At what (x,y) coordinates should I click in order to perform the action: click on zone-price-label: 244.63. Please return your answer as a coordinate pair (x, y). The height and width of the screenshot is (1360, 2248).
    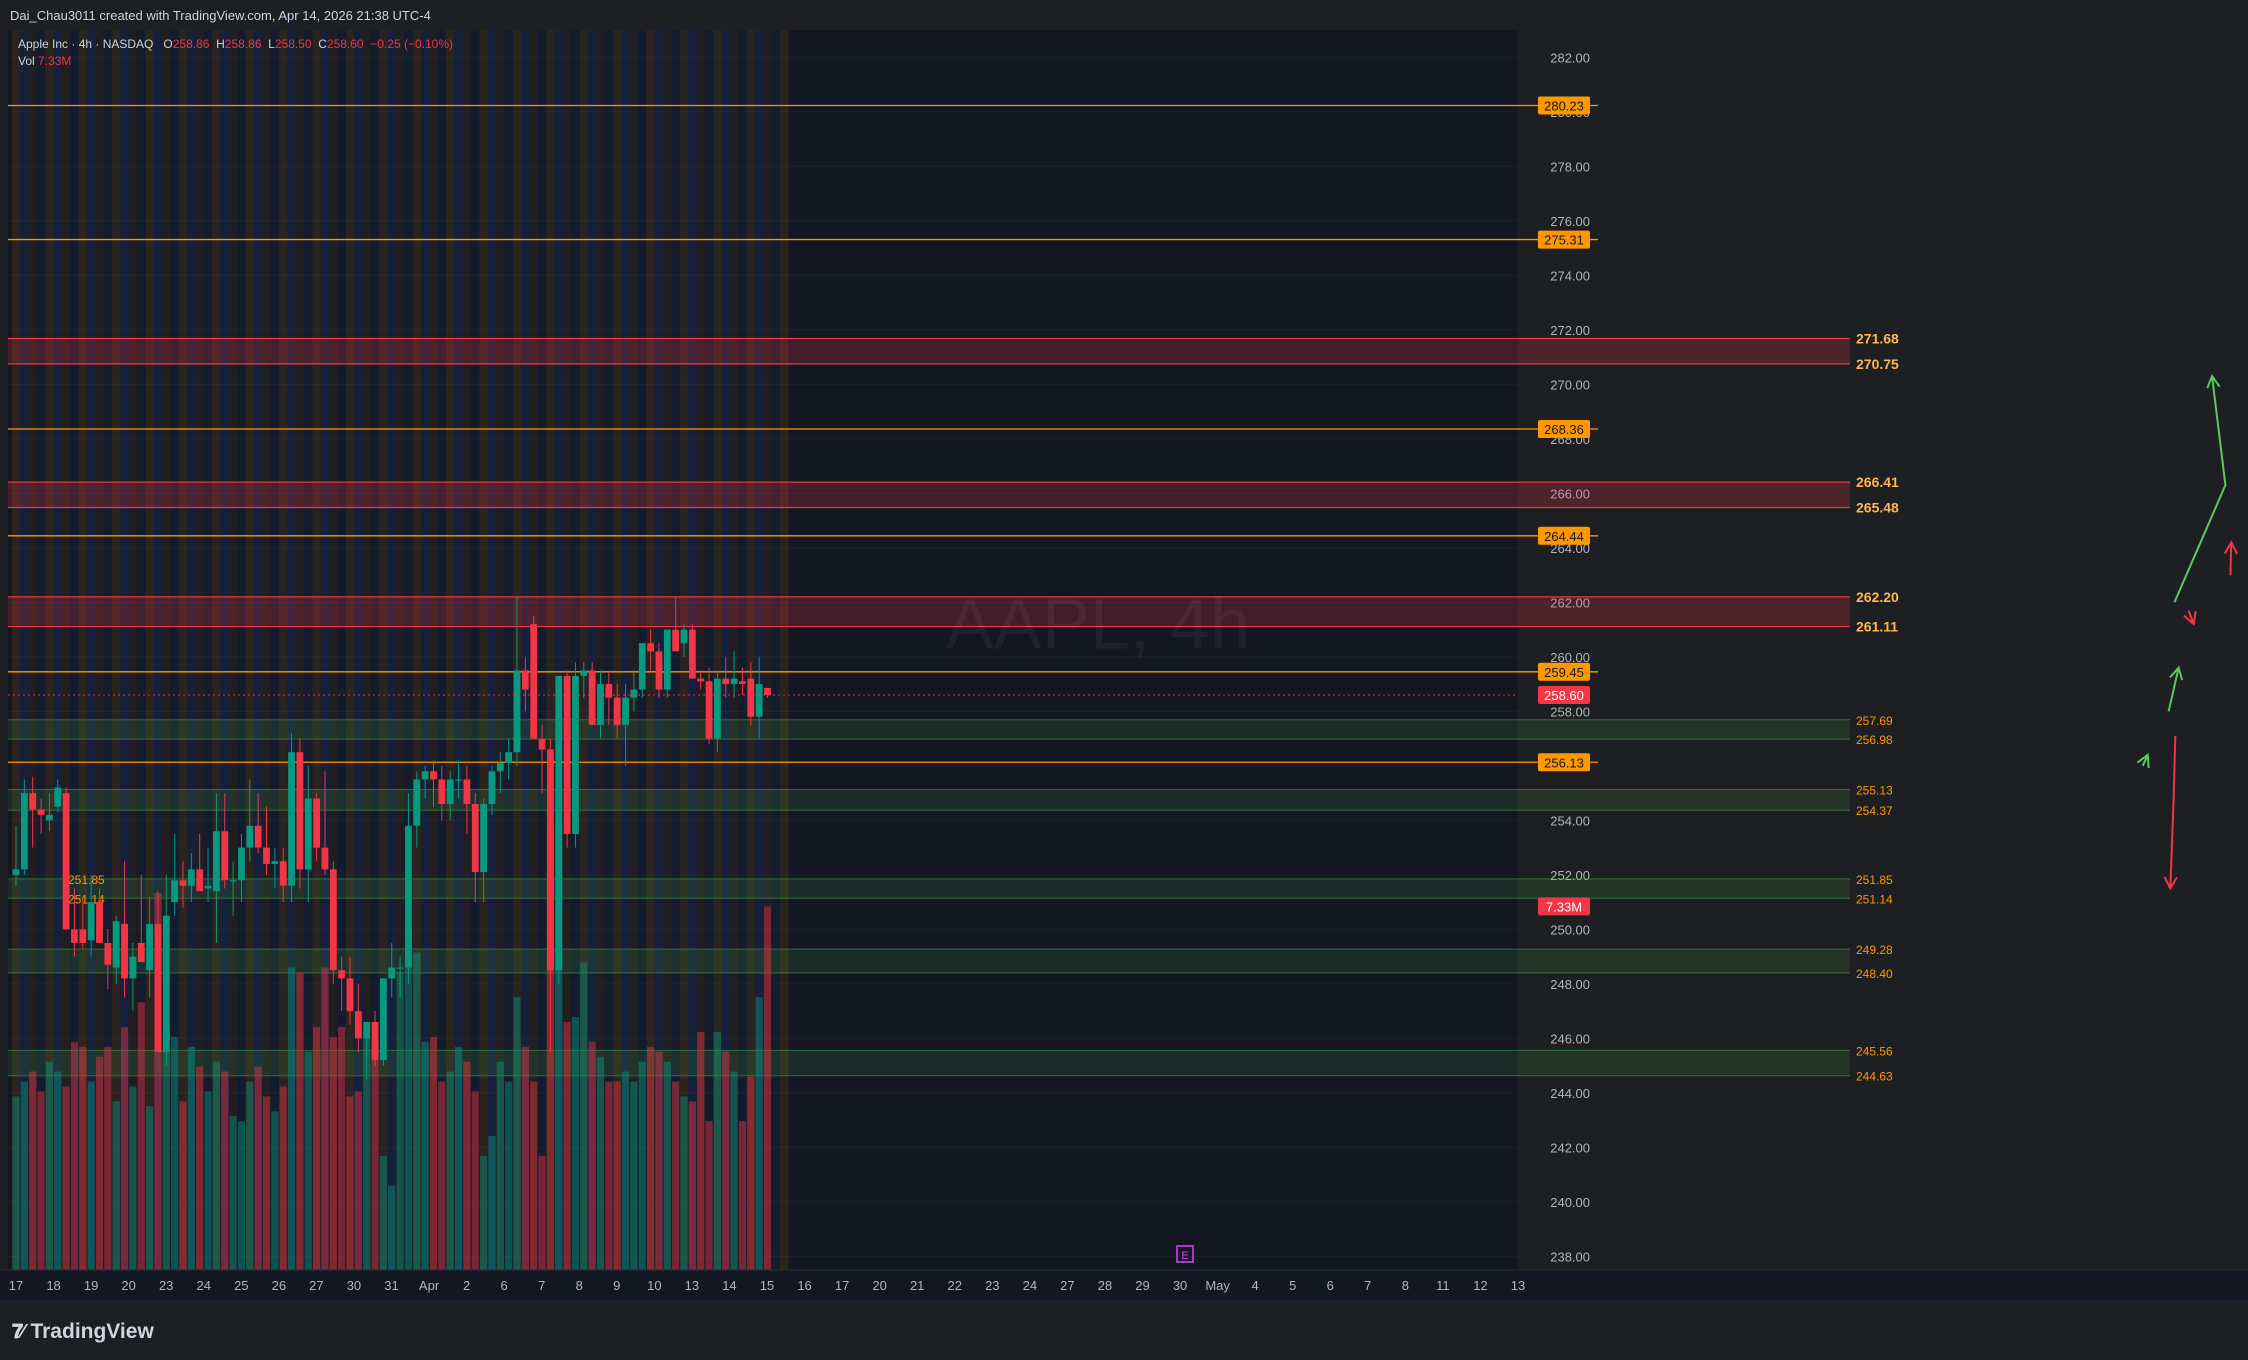
    Looking at the image, I should click on (1874, 1077).